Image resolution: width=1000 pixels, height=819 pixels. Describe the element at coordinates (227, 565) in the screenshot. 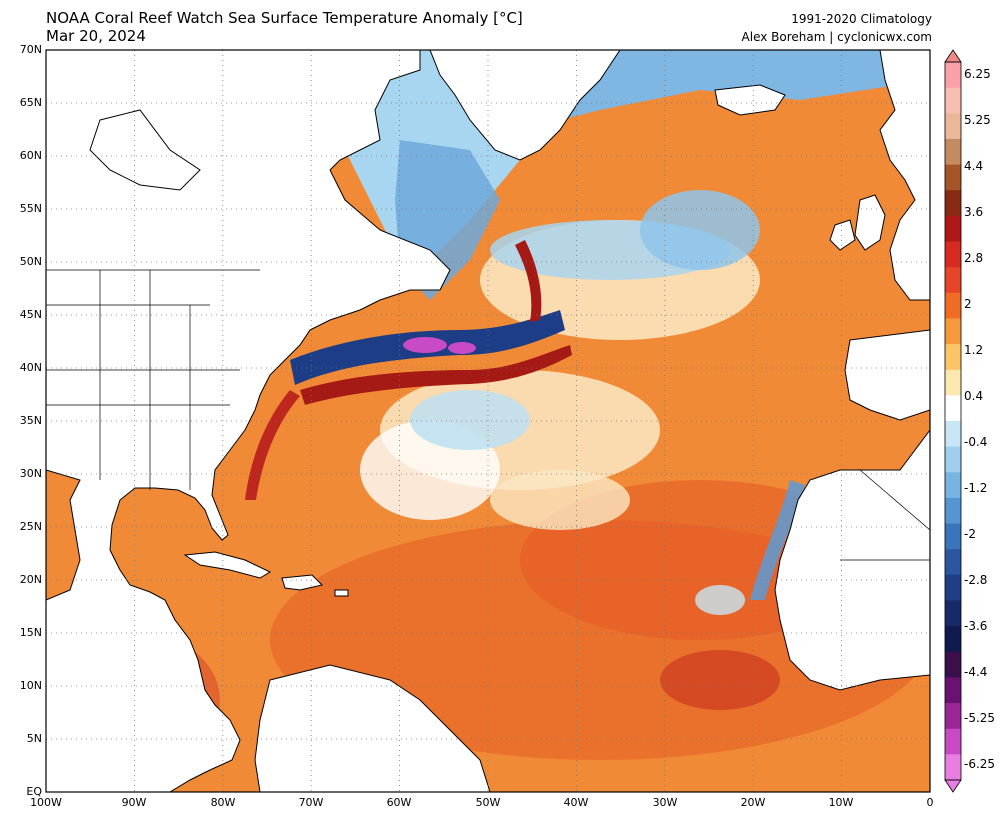

I see `cuba` at that location.